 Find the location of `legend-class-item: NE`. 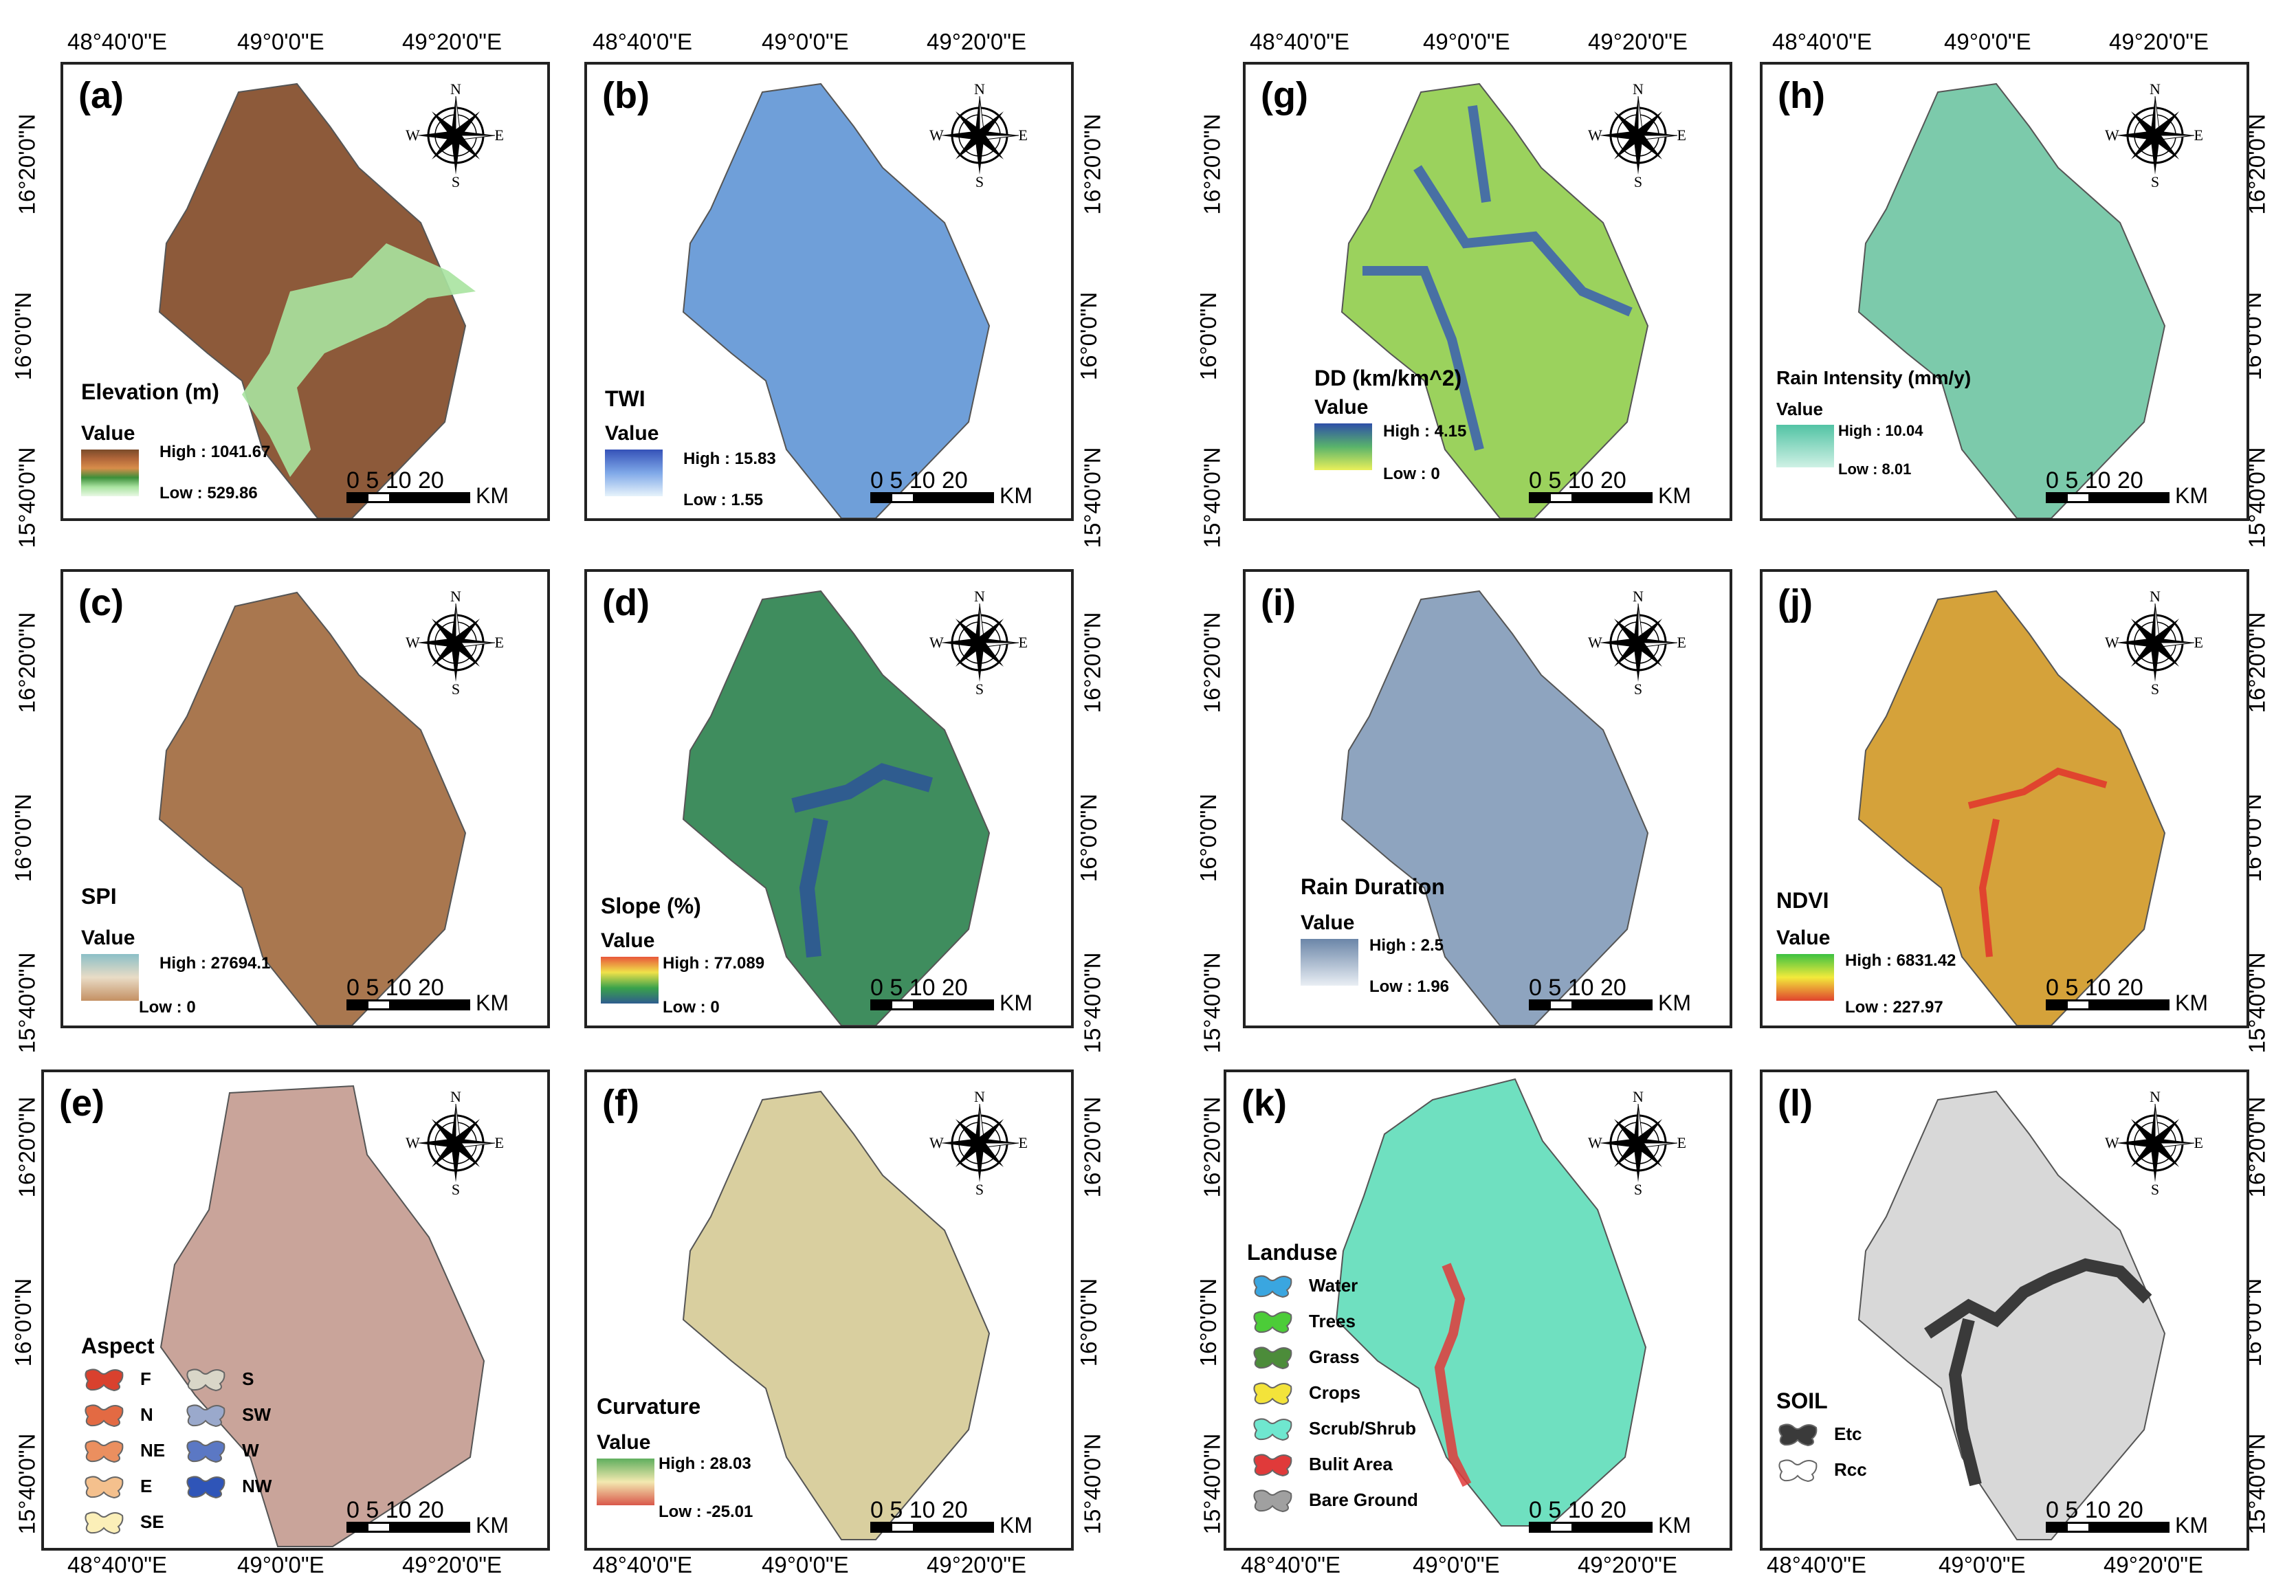

legend-class-item: NE is located at coordinates (123, 1450).